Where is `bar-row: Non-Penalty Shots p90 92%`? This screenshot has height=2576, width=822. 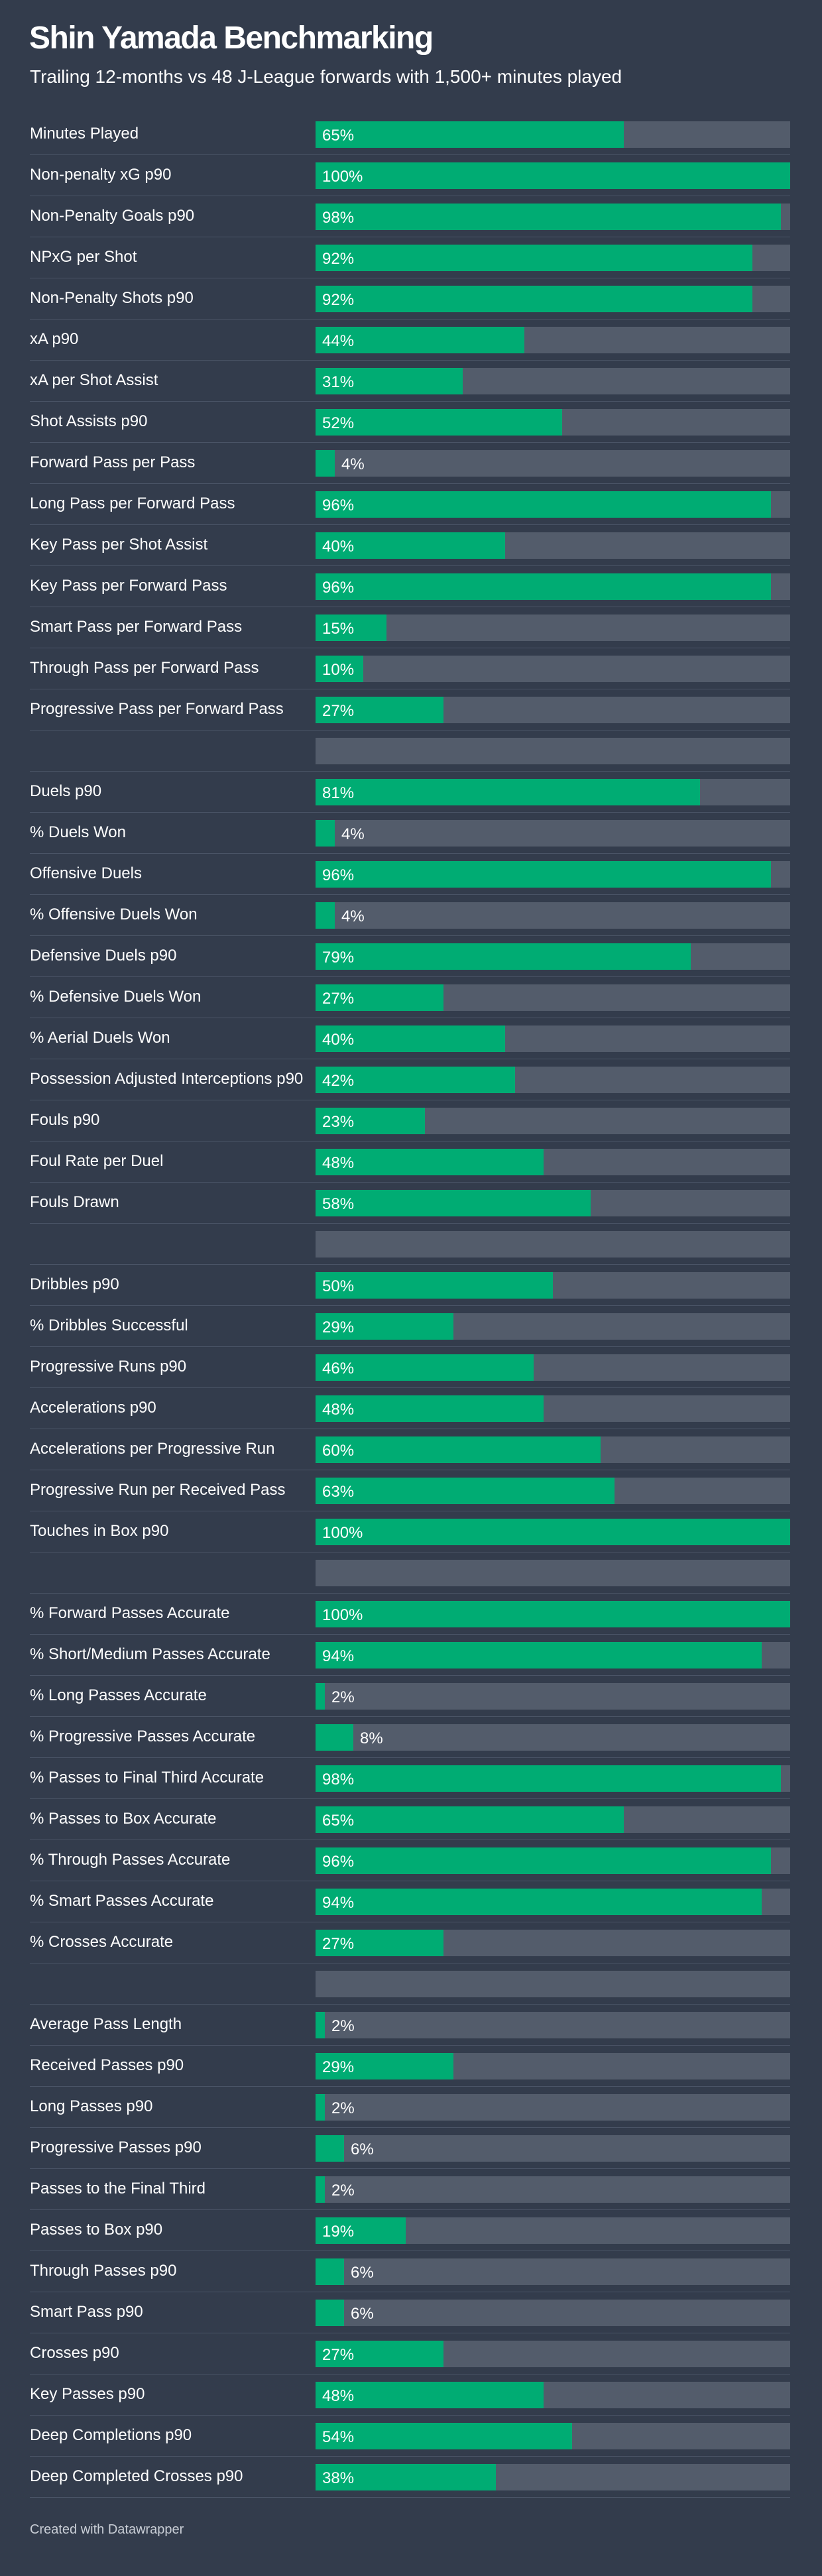 bar-row: Non-Penalty Shots p90 92% is located at coordinates (411, 299).